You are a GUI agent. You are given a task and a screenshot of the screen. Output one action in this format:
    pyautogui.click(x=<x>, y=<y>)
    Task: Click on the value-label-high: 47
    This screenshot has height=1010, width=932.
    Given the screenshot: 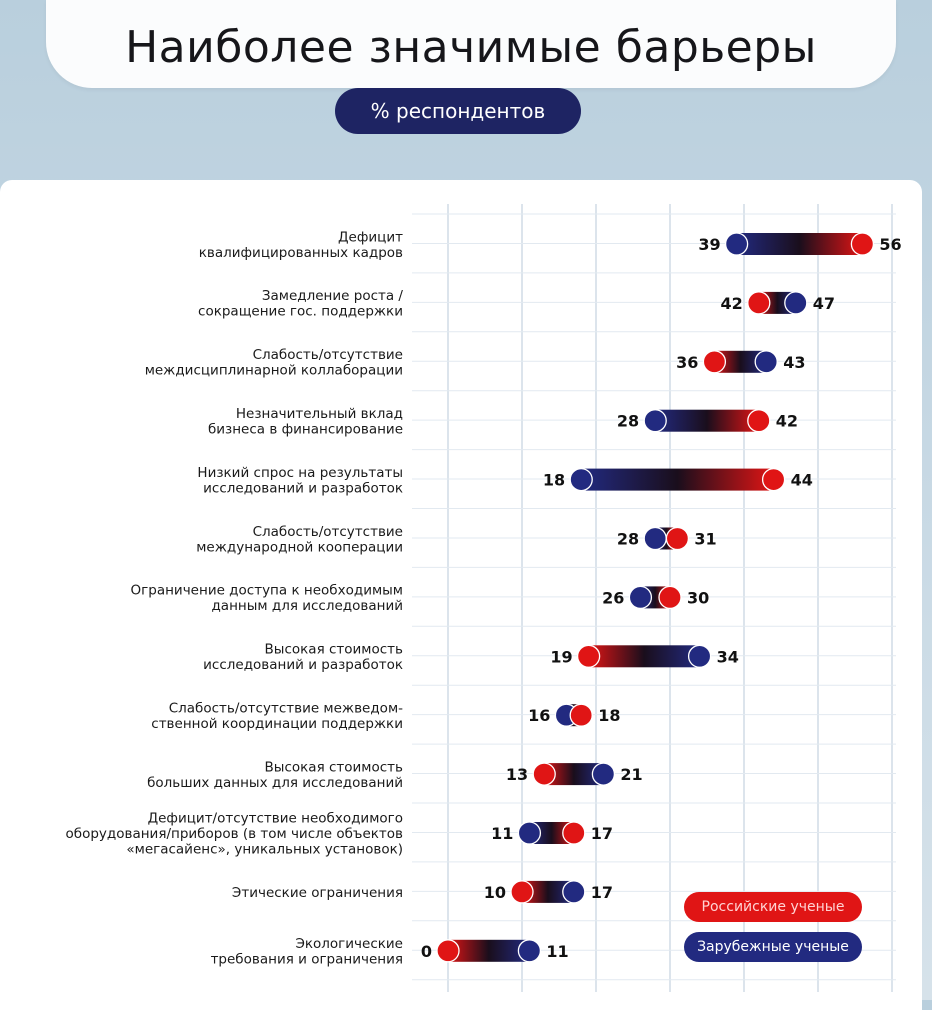 What is the action you would take?
    pyautogui.click(x=824, y=303)
    